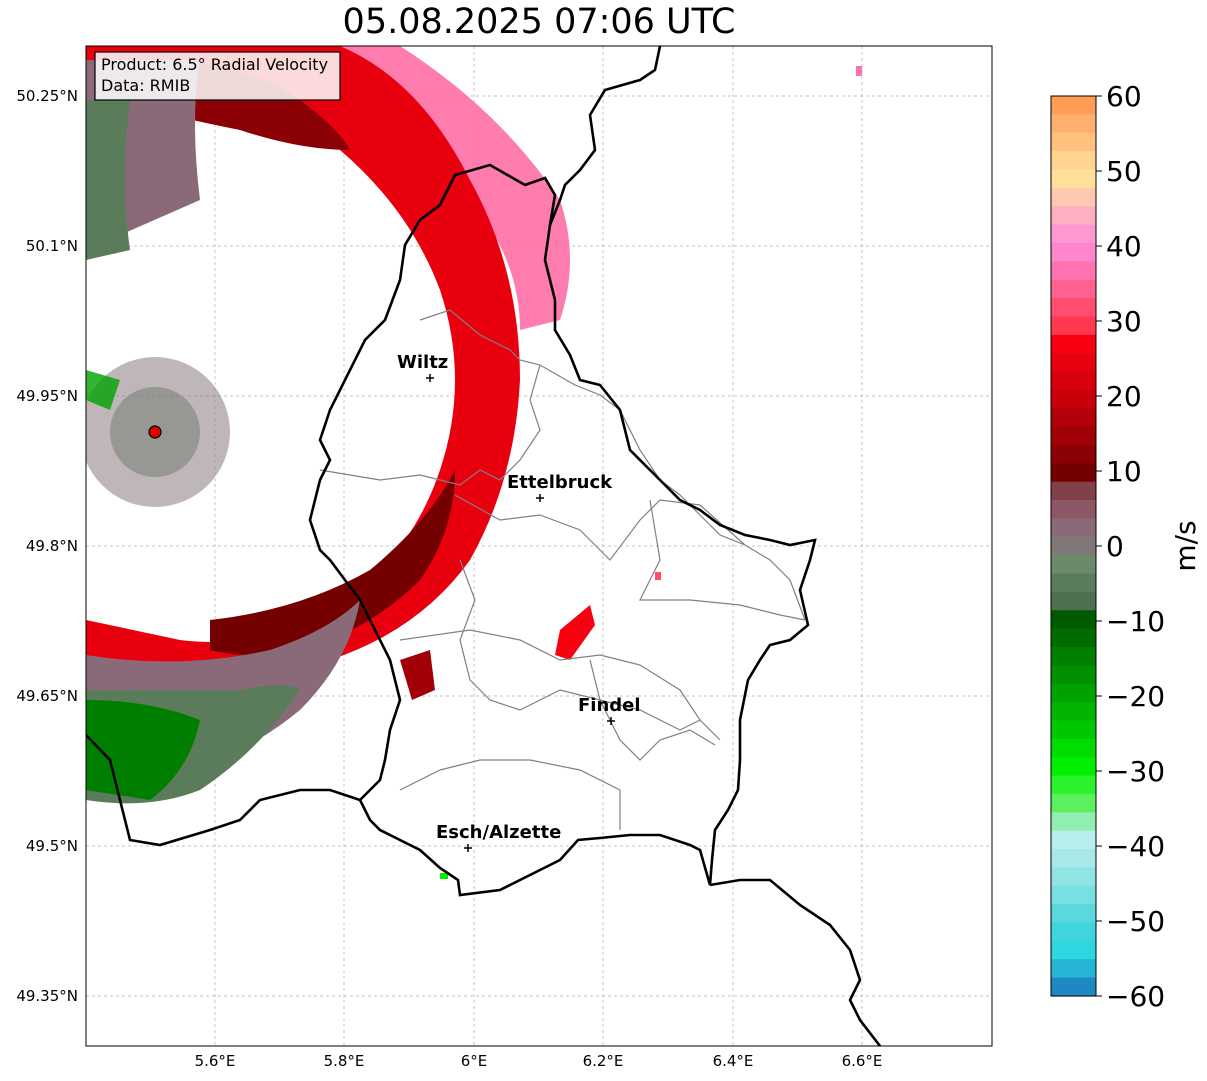 The image size is (1207, 1081). Describe the element at coordinates (47, 396) in the screenshot. I see `ytick-label: 49.95°N` at that location.